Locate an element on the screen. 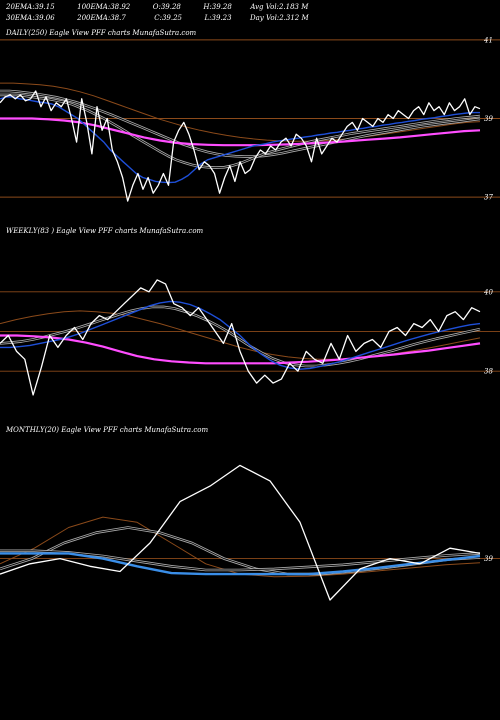  low-label: L: is located at coordinates (208, 18).